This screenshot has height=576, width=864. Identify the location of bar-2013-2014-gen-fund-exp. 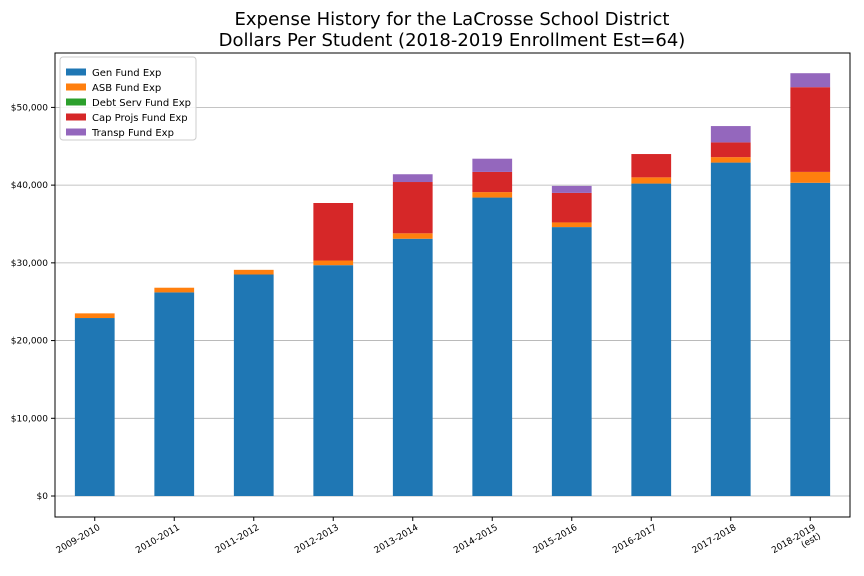
(412, 367).